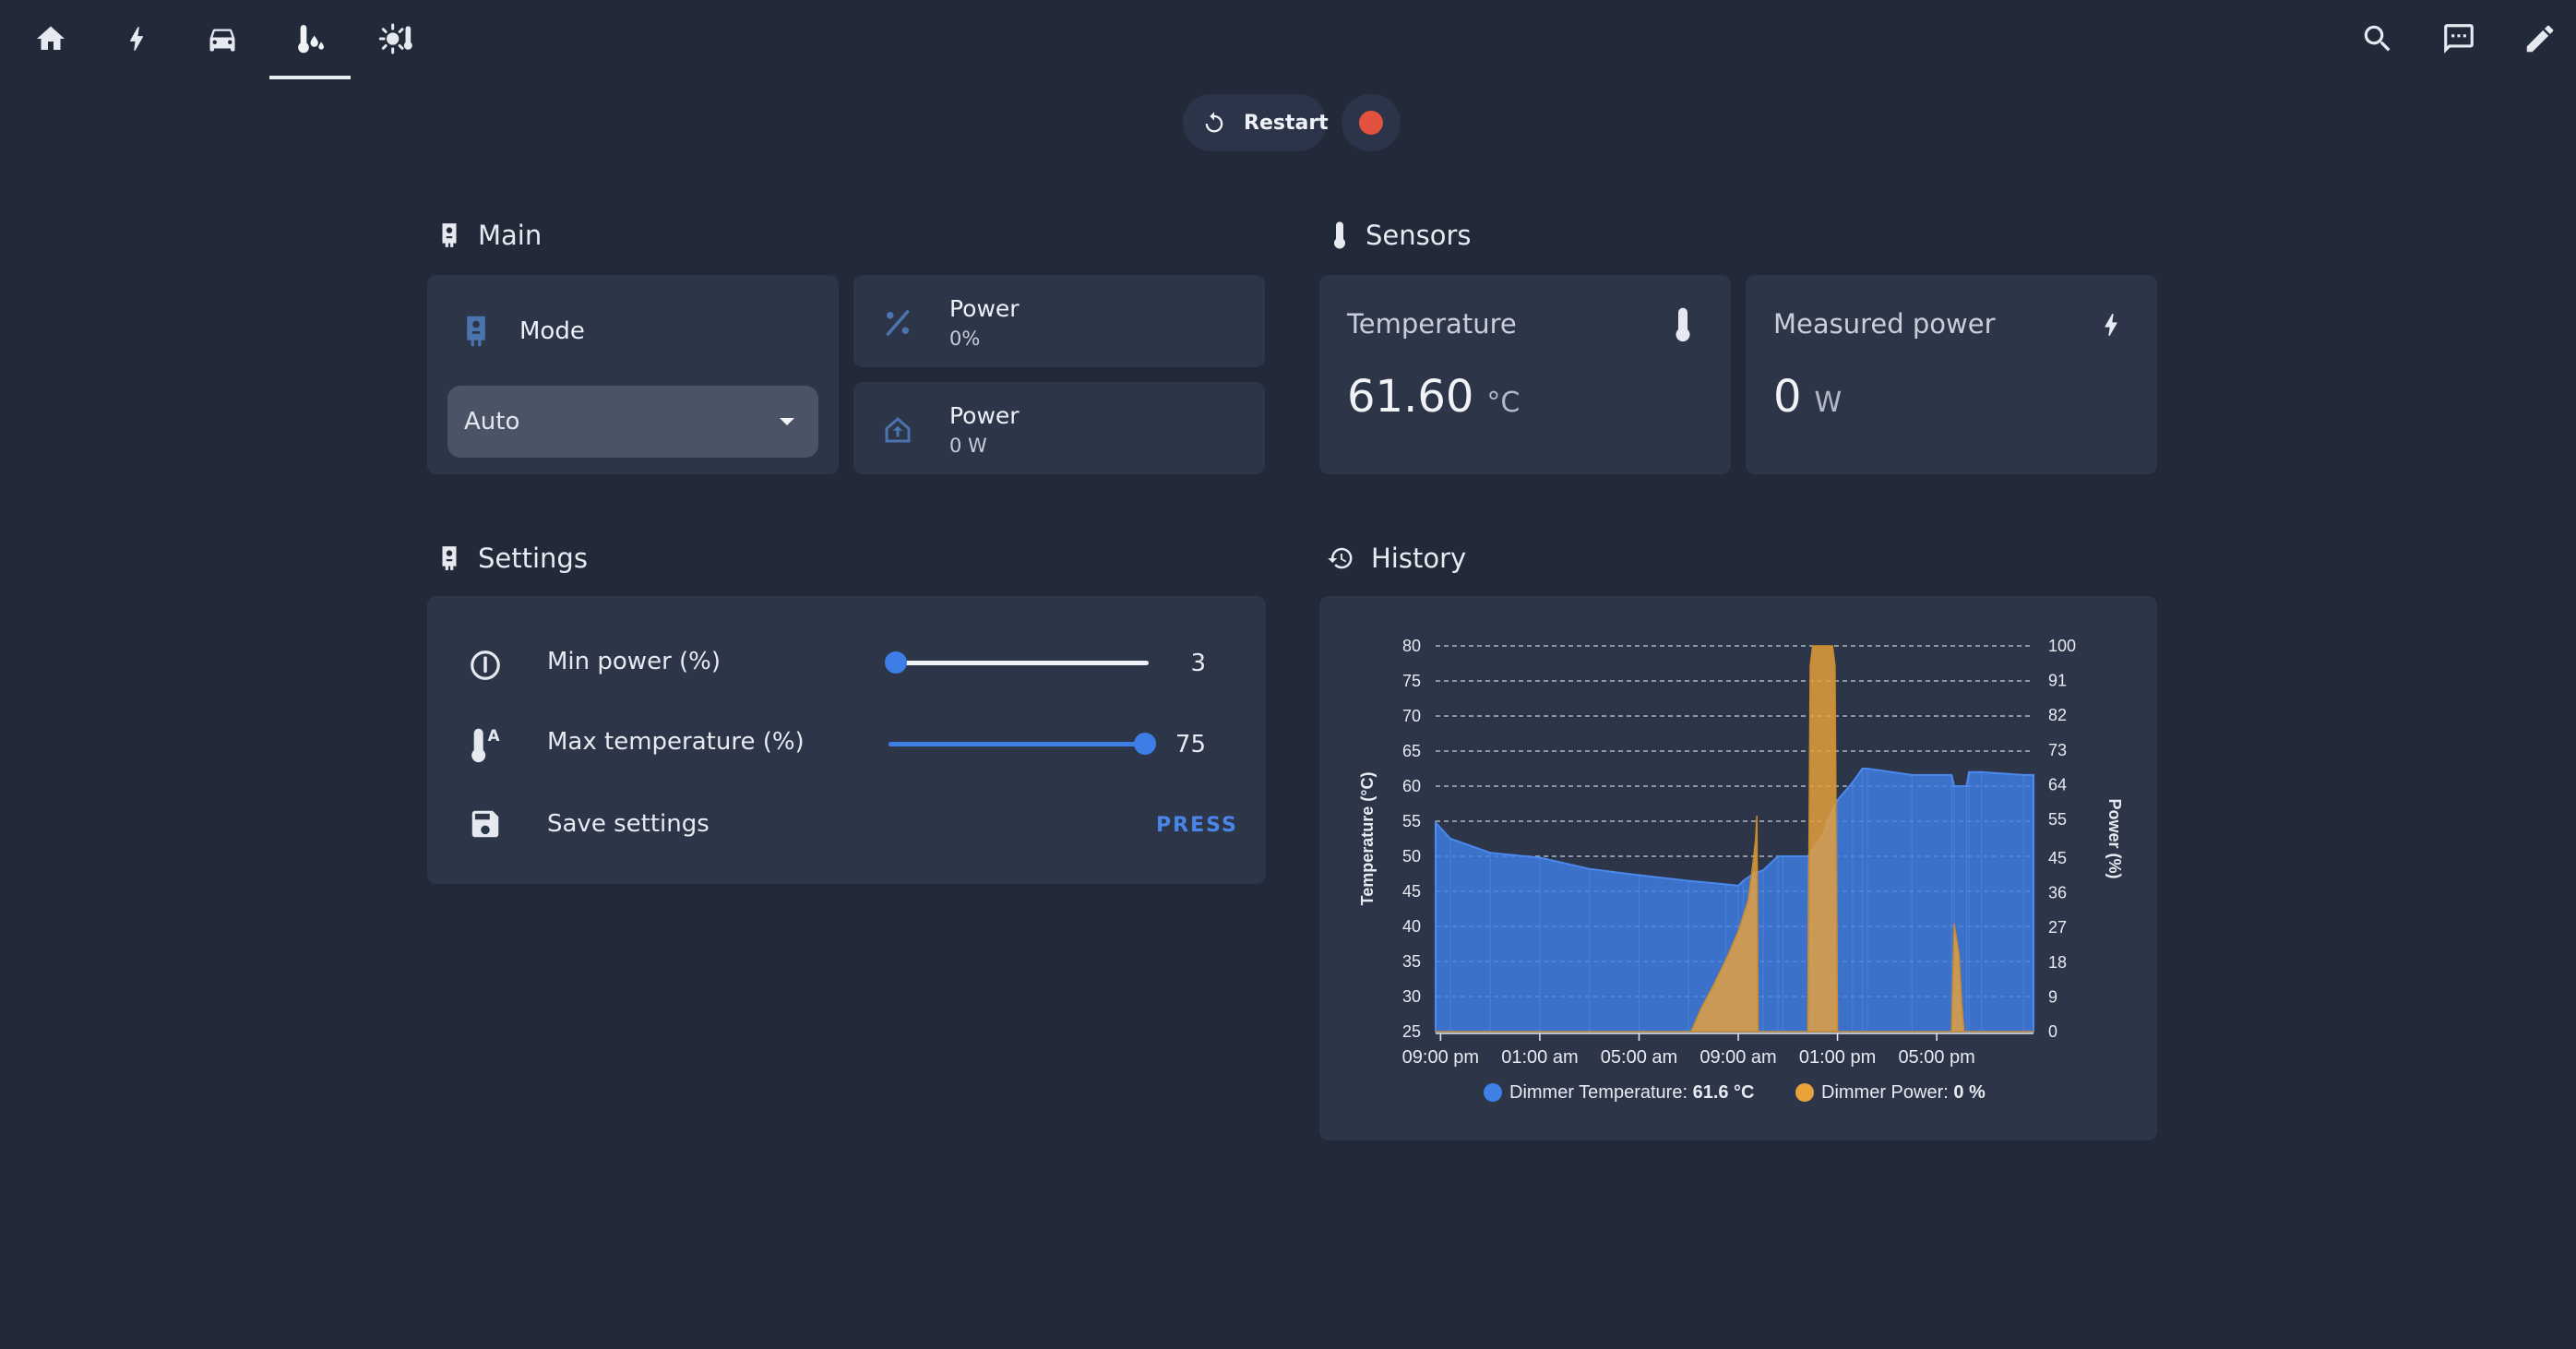 Image resolution: width=2576 pixels, height=1349 pixels. What do you see at coordinates (2057, 681) in the screenshot?
I see `y2-tick-label: 91` at bounding box center [2057, 681].